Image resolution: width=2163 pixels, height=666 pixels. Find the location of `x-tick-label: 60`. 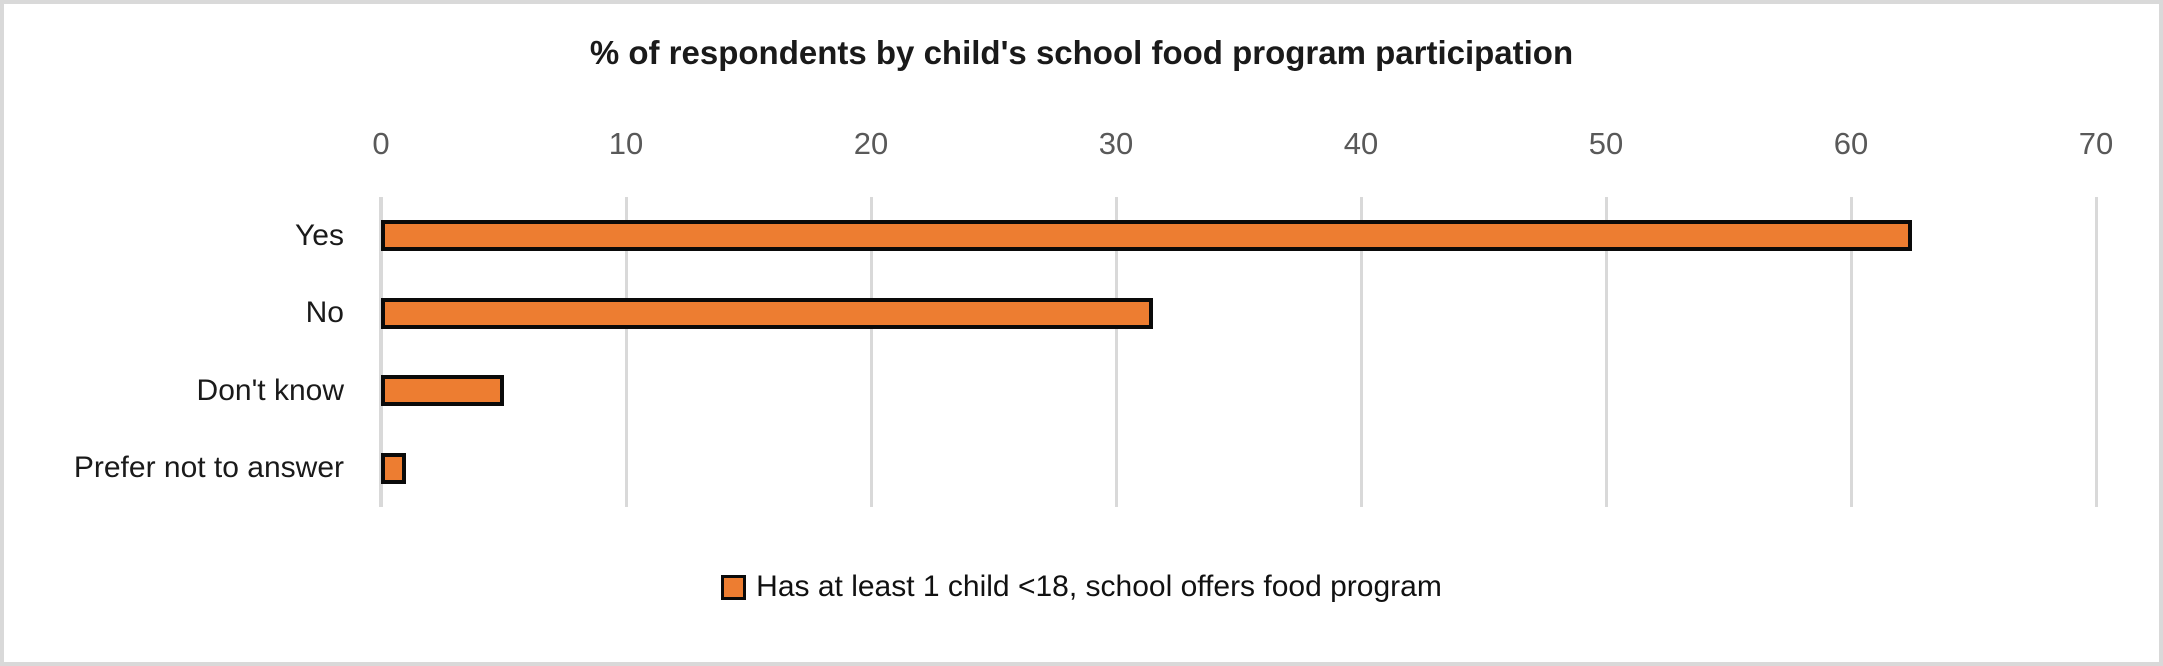

x-tick-label: 60 is located at coordinates (1851, 143).